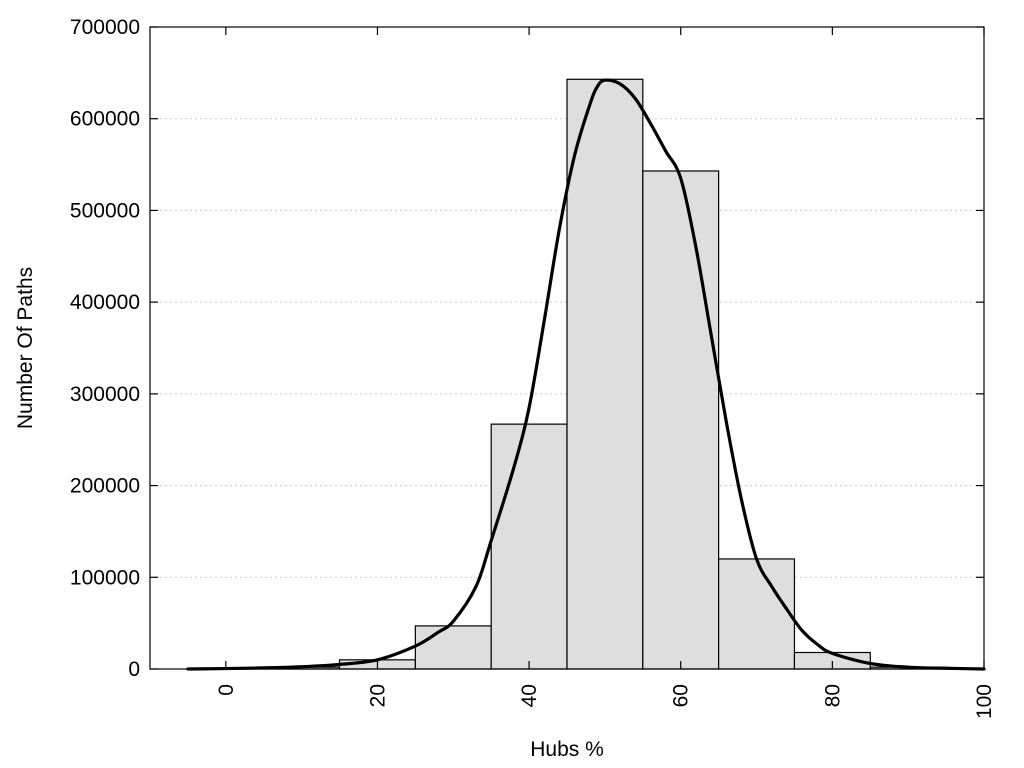 This screenshot has width=1024, height=768. What do you see at coordinates (105, 210) in the screenshot?
I see `y-tick-label: 500000` at bounding box center [105, 210].